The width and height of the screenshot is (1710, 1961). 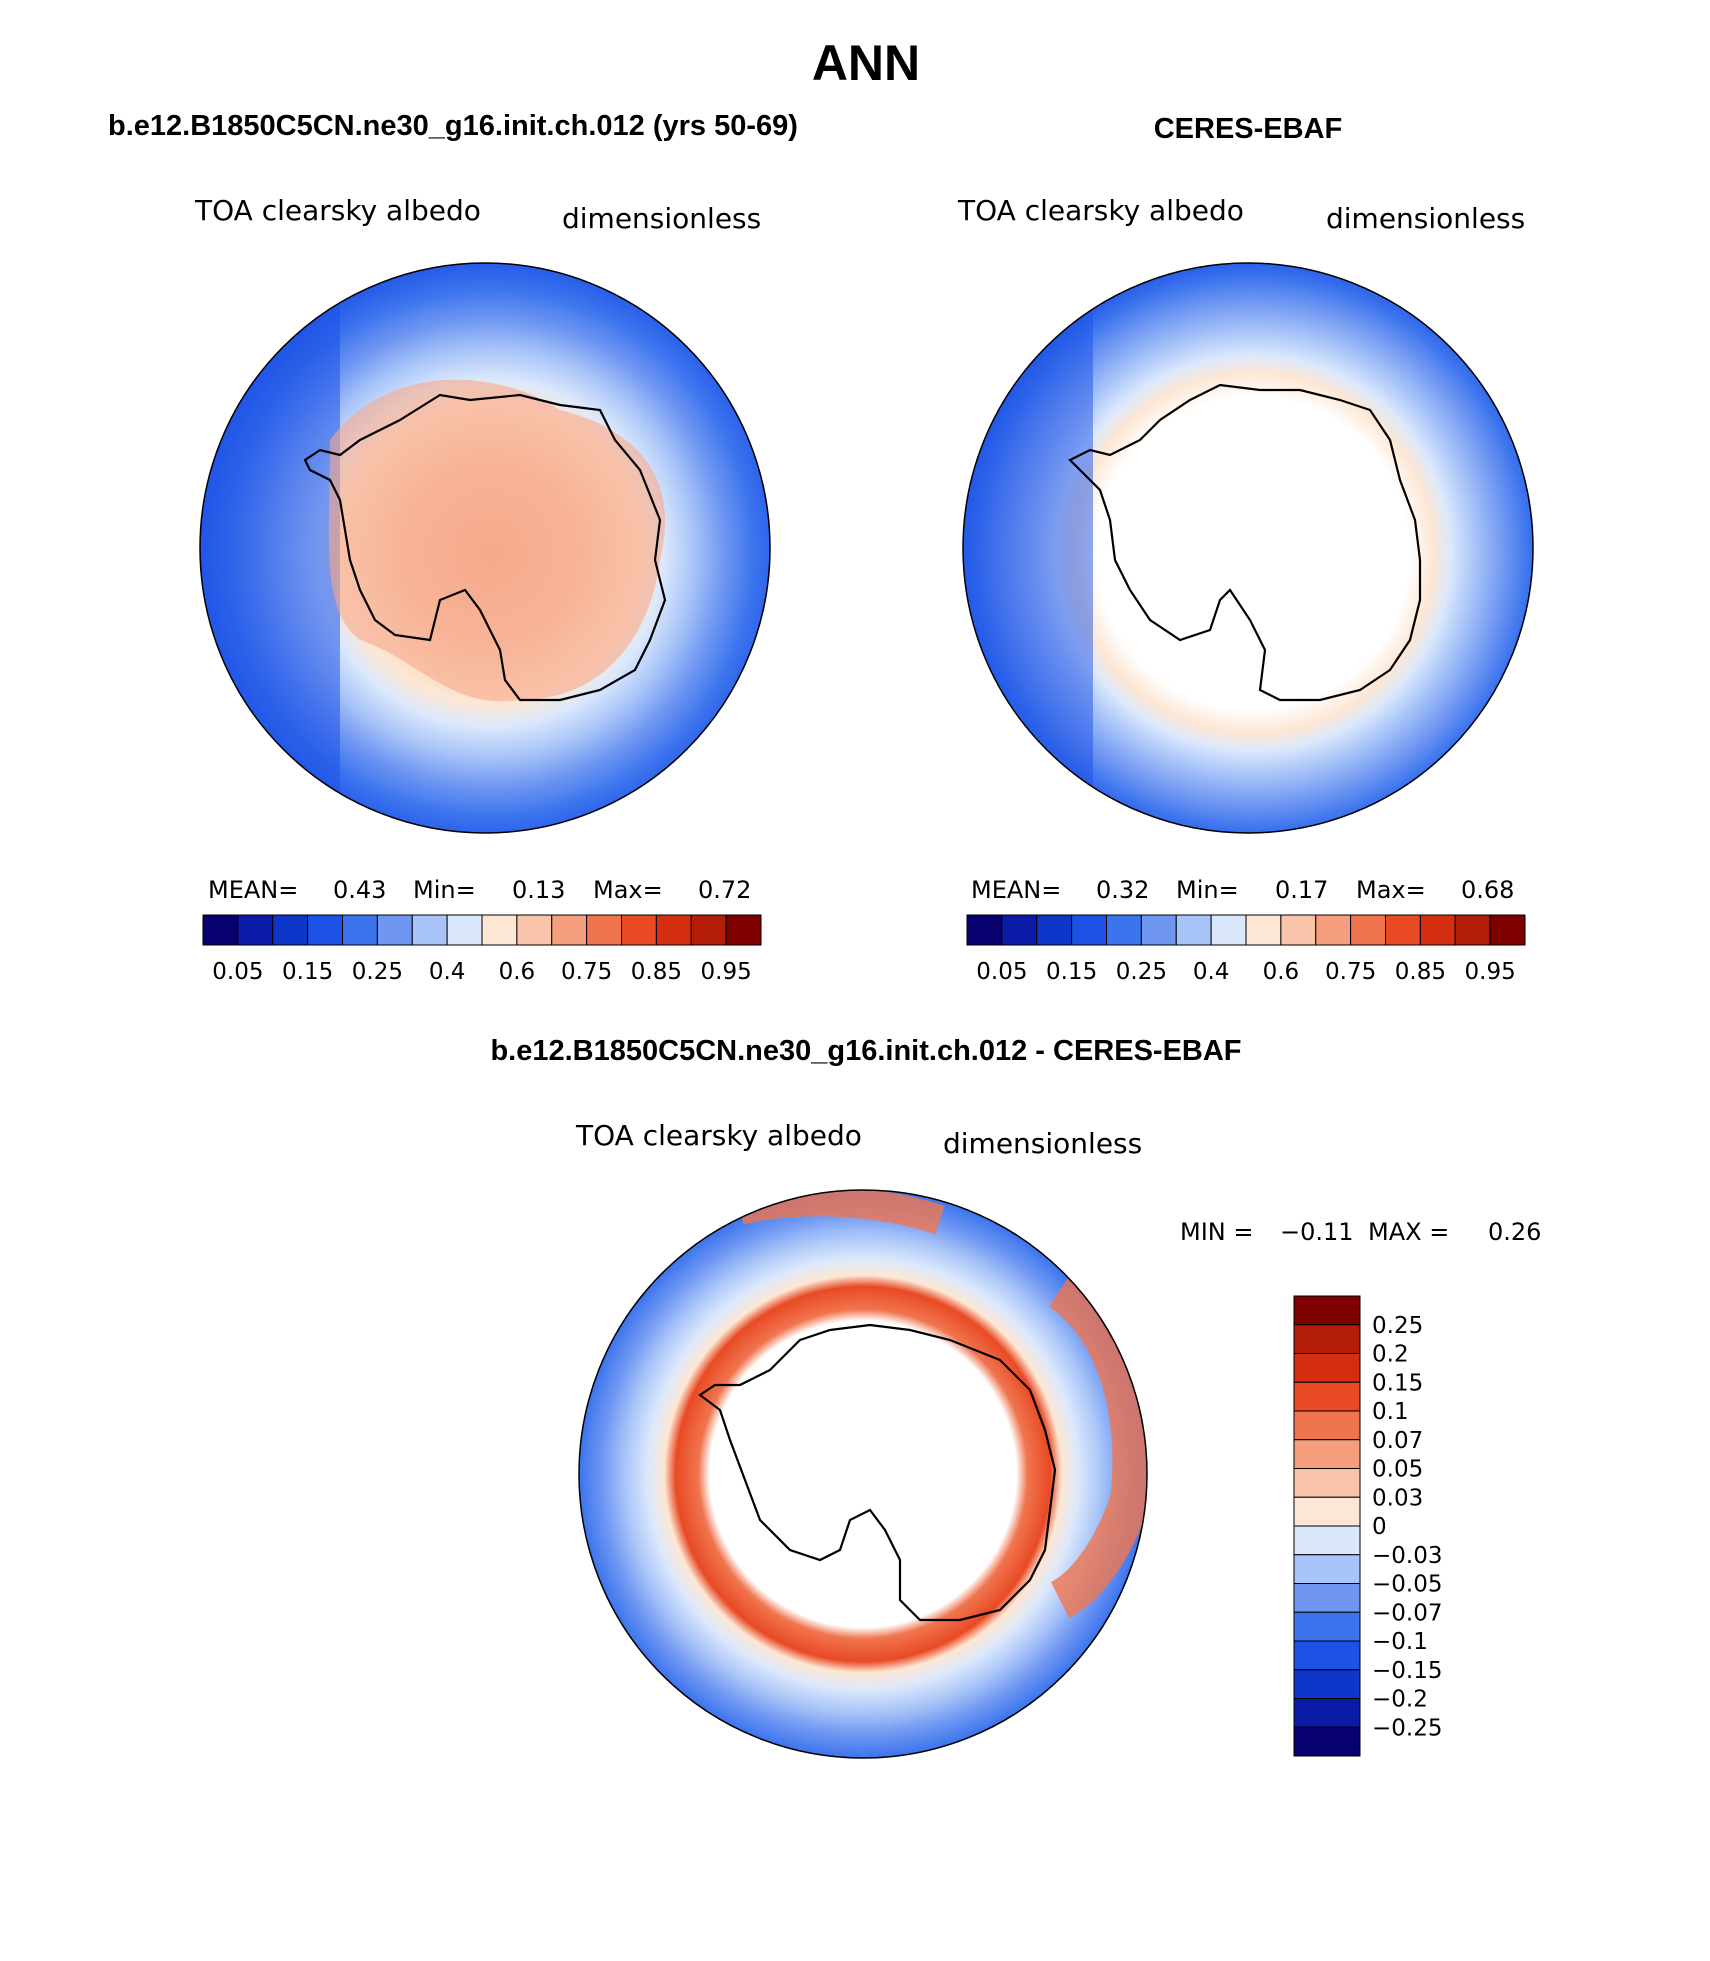 What do you see at coordinates (1301, 890) in the screenshot?
I see `svg-text: 0.17` at bounding box center [1301, 890].